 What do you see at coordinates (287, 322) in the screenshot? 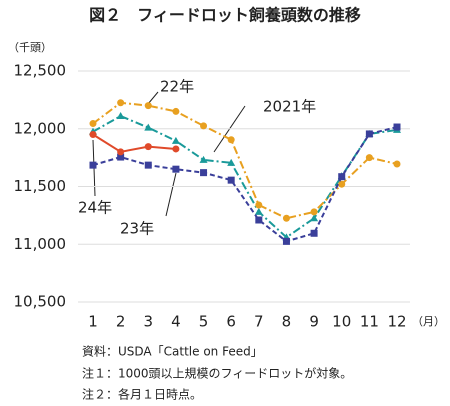
I see `x-tick-label: 8` at bounding box center [287, 322].